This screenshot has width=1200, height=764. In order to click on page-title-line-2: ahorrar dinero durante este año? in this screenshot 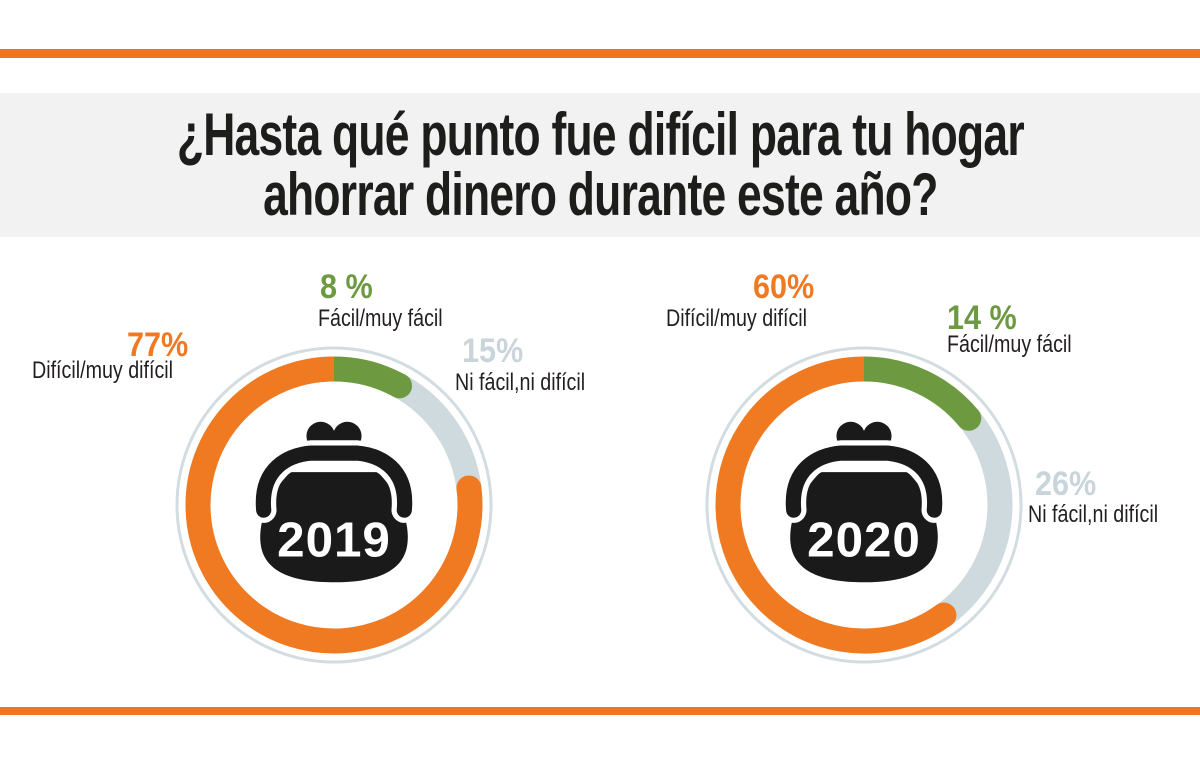, I will do `click(600, 194)`.